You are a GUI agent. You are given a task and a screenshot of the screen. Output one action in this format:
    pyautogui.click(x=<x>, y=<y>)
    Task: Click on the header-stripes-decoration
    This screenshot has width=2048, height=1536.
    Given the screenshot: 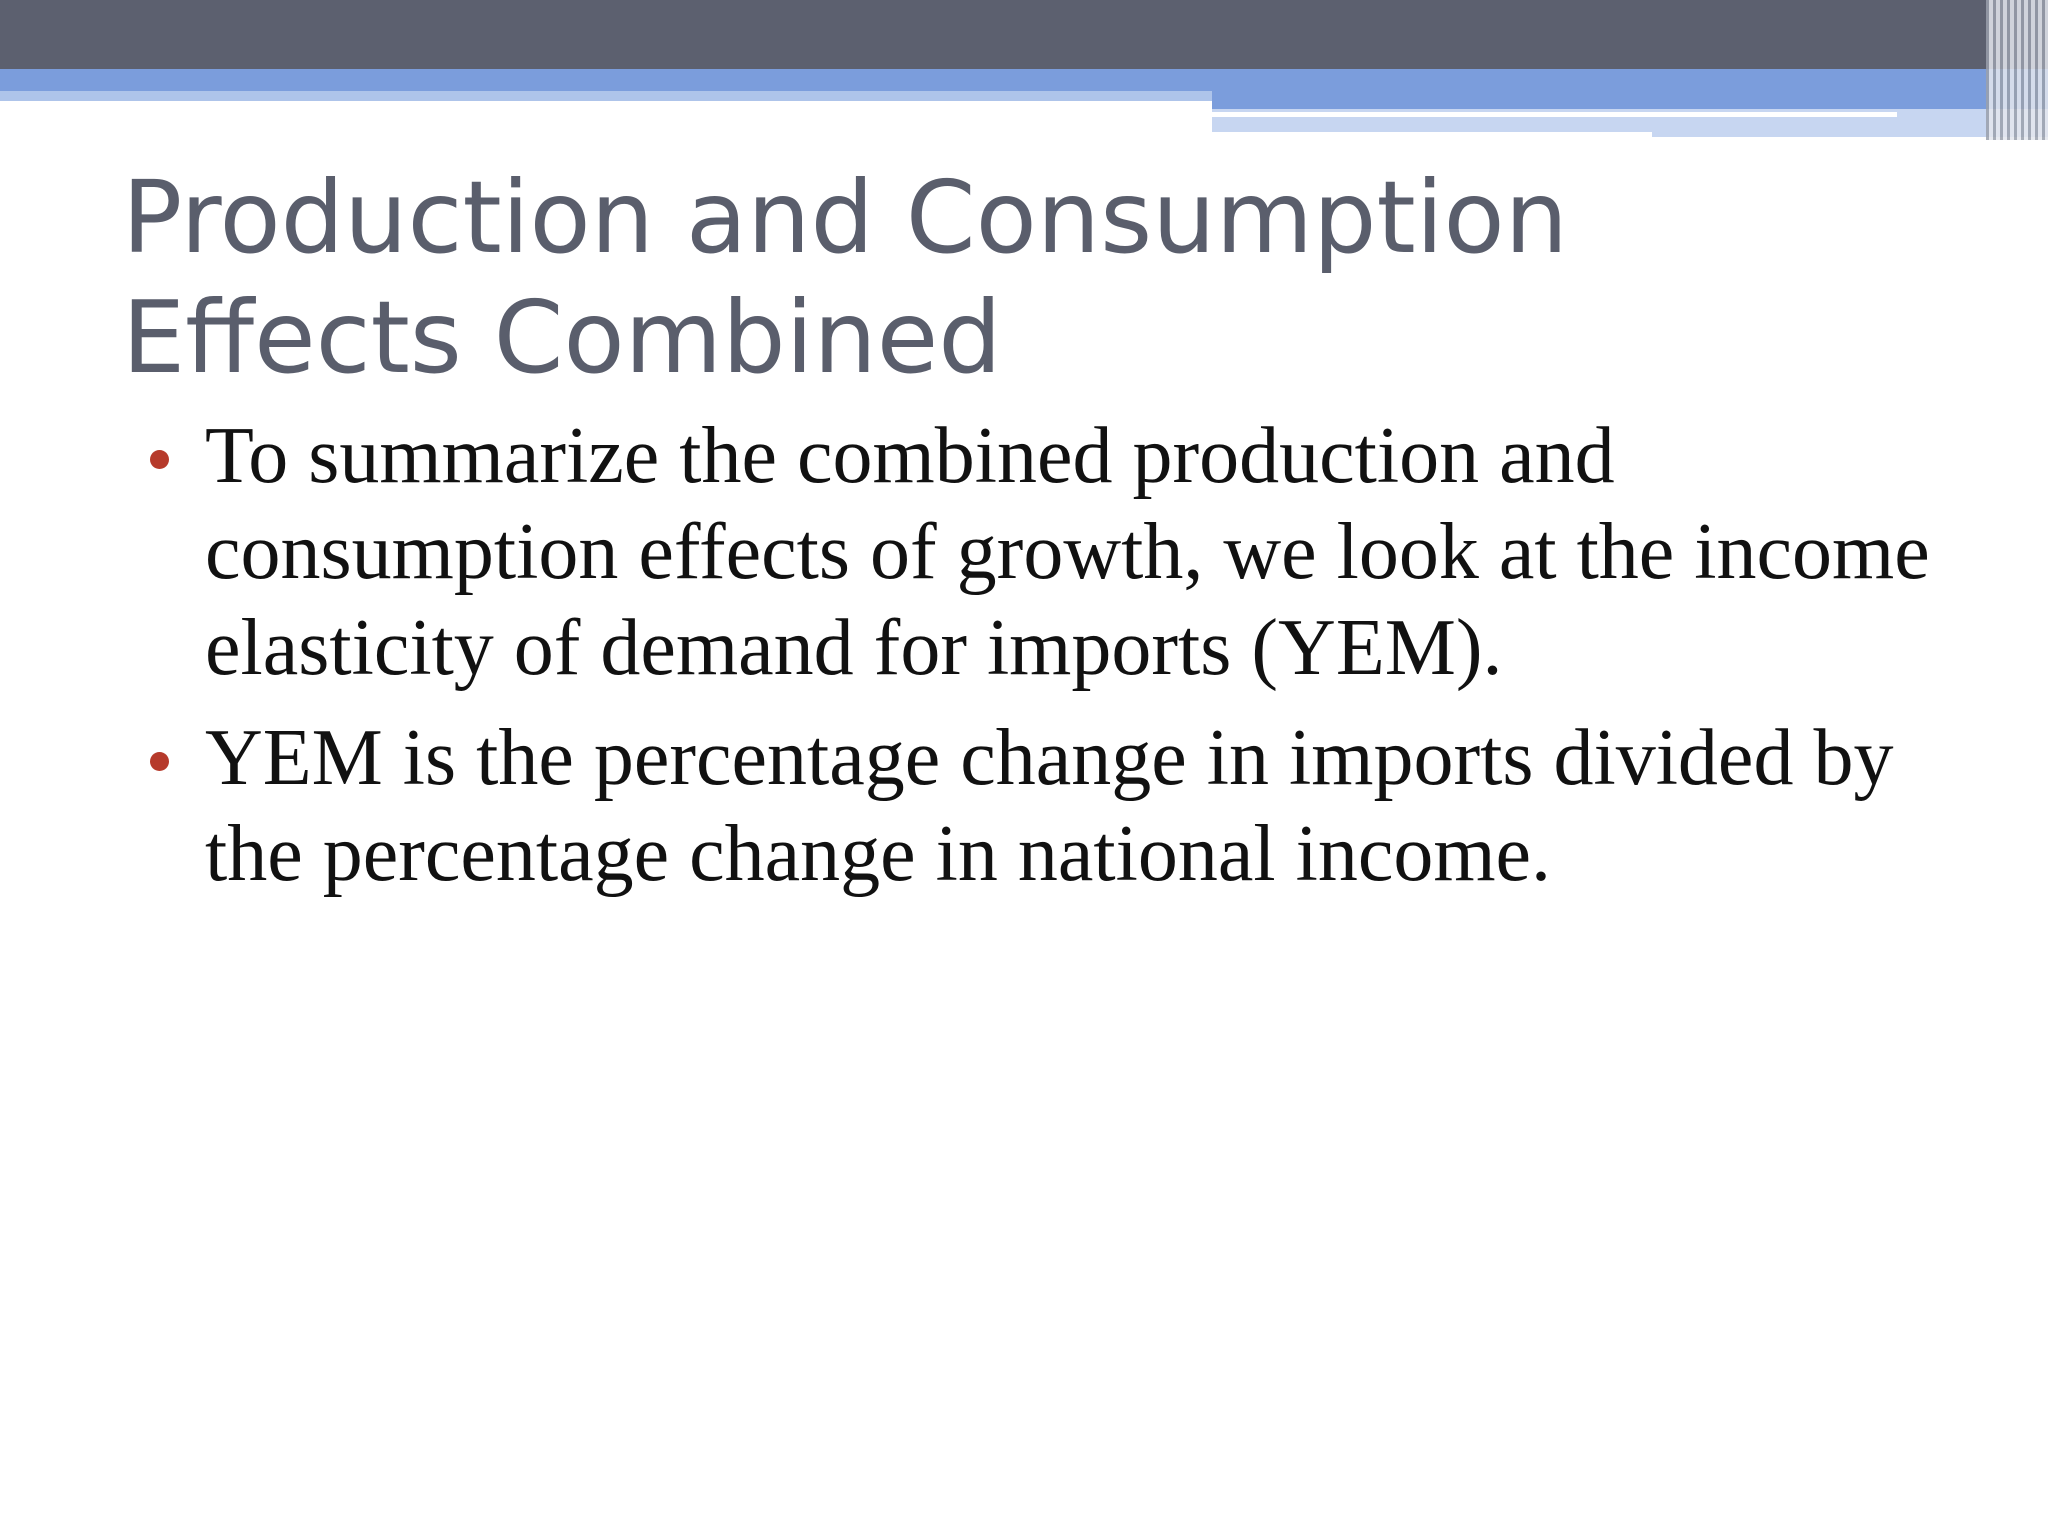 What is the action you would take?
    pyautogui.click(x=2017, y=70)
    